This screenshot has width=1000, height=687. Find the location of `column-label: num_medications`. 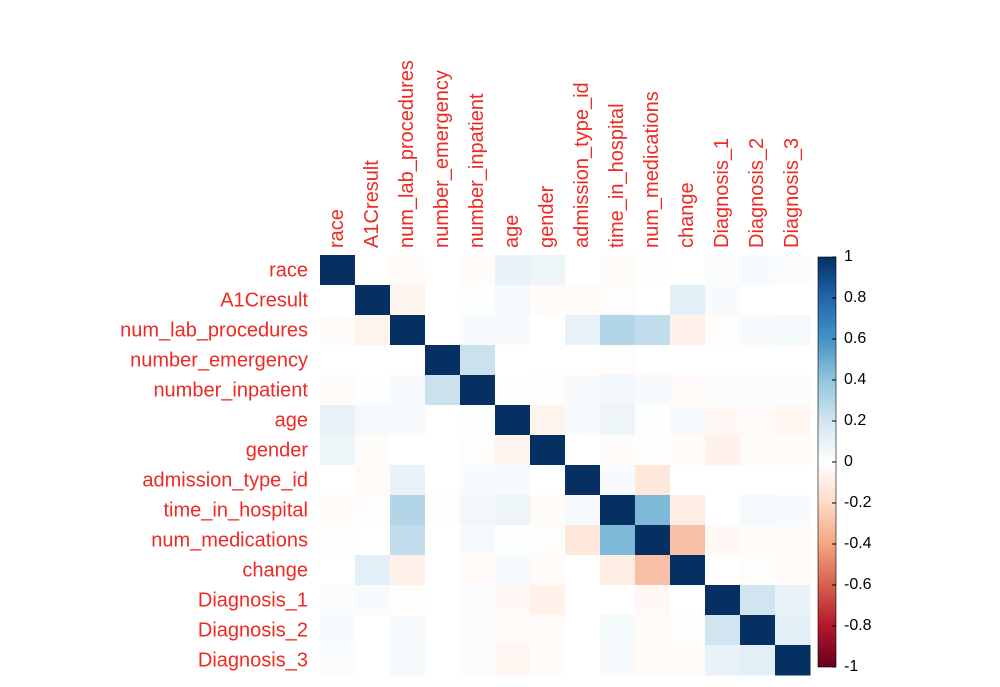

column-label: num_medications is located at coordinates (652, 169).